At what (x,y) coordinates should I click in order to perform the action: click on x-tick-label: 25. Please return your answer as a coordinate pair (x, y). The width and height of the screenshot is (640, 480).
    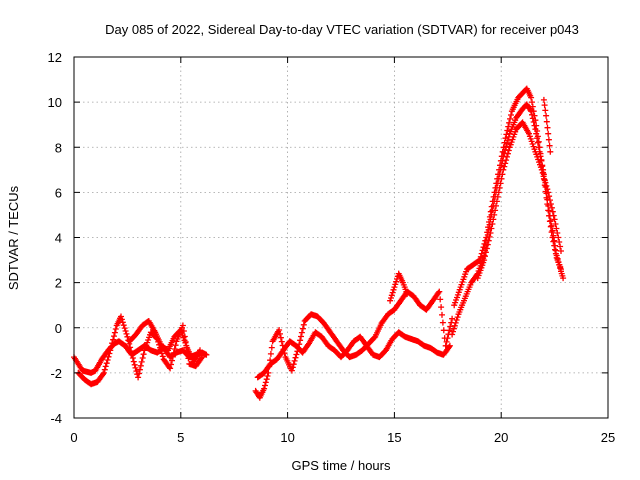
    Looking at the image, I should click on (608, 437).